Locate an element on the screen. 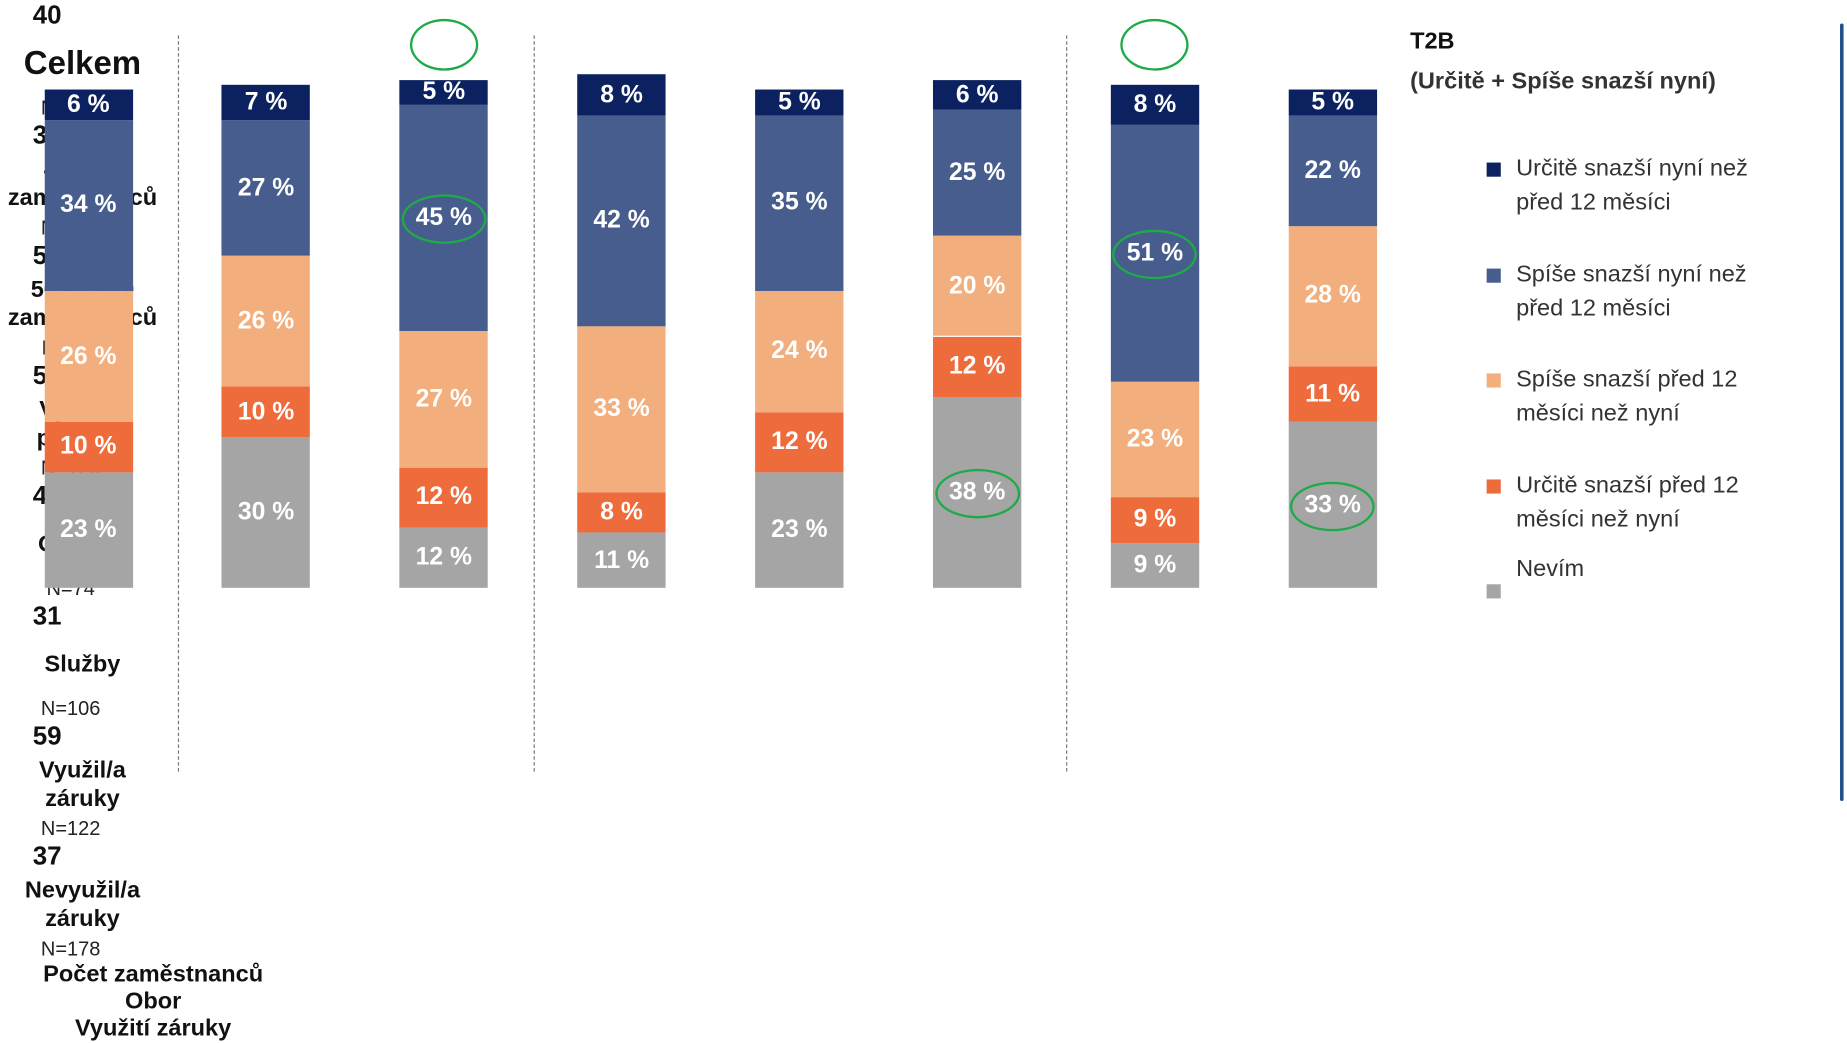  bar-segment: 28 % is located at coordinates (1332, 296).